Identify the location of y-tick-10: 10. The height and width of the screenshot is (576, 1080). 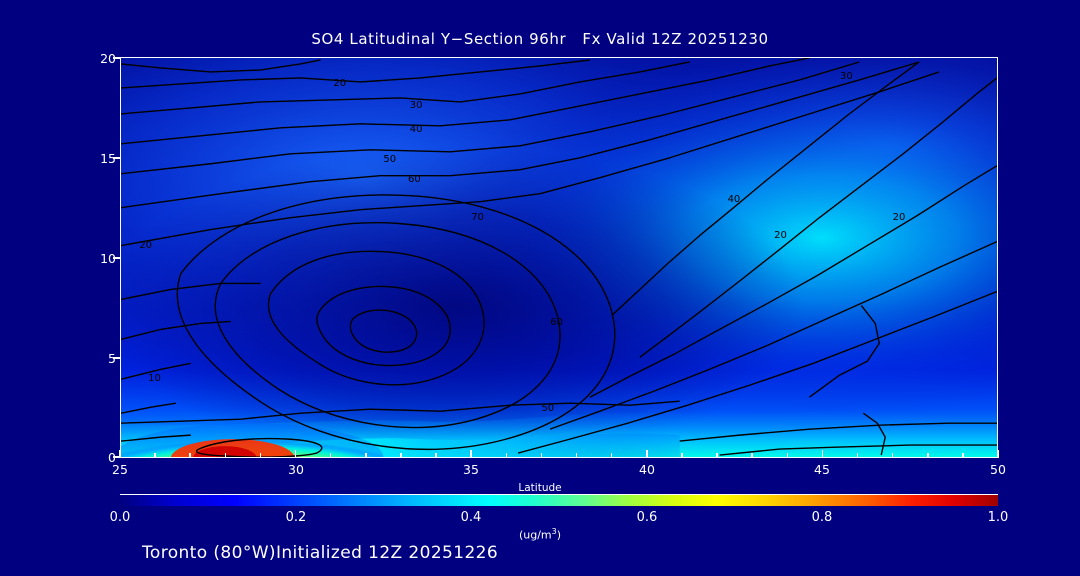
(108, 258).